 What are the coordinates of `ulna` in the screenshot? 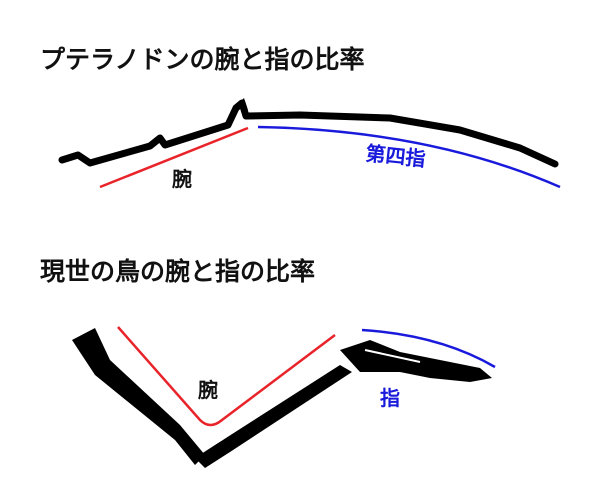 It's located at (273, 416).